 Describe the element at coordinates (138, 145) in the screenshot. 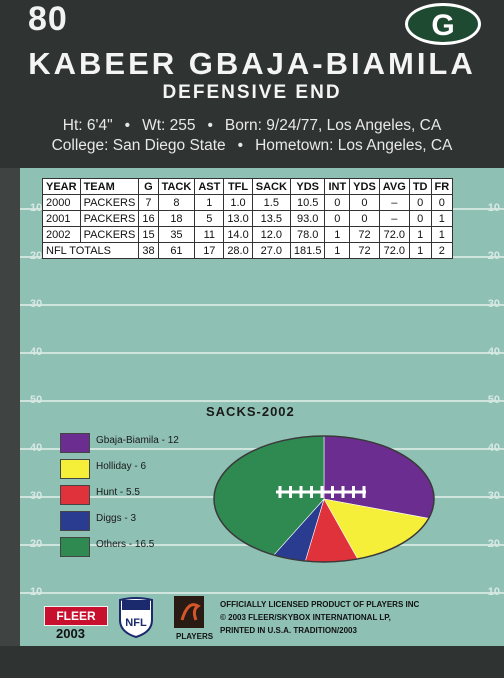

I see `college-text: College: San Diego State` at that location.